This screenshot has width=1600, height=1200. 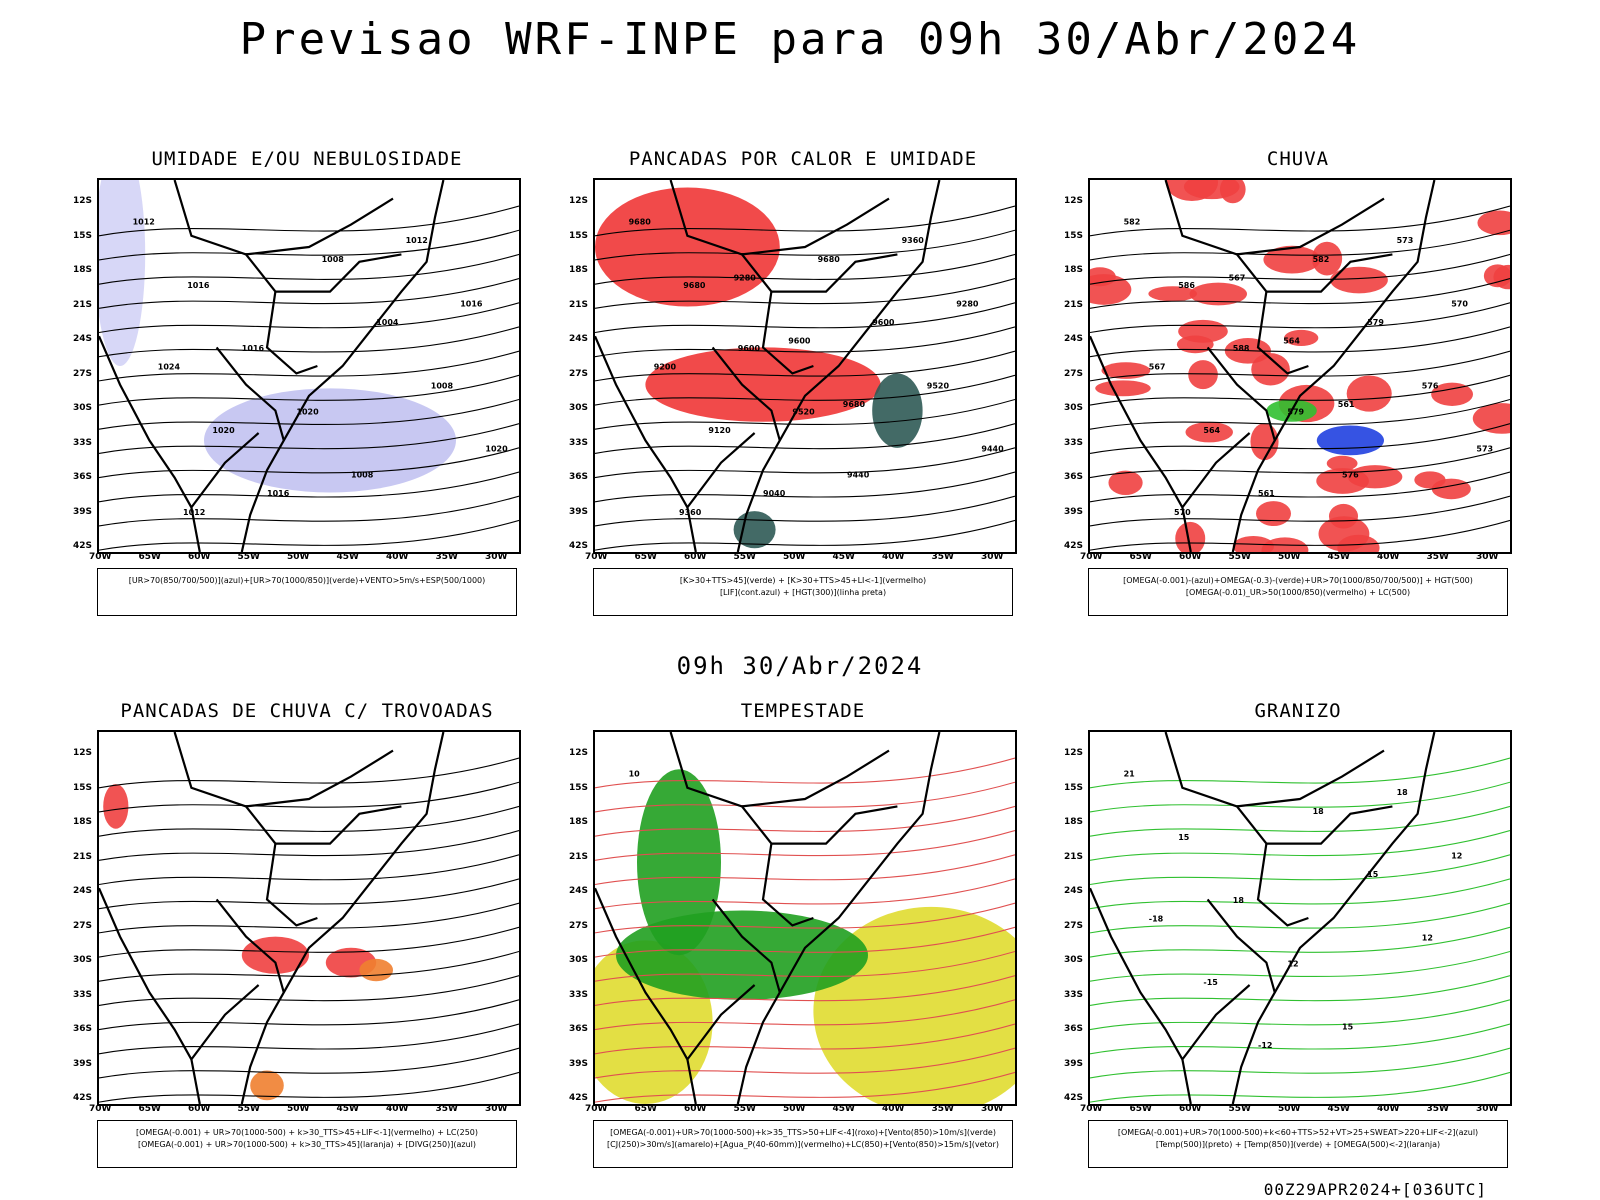 I want to click on contour-label: 9520, so click(x=938, y=385).